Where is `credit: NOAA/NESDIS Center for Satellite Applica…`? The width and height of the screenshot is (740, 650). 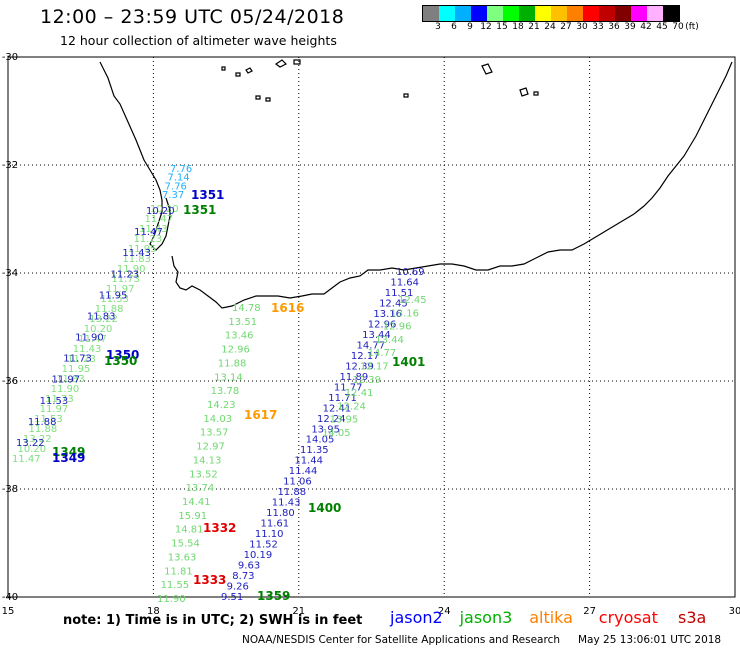 credit: NOAA/NESDIS Center for Satellite Applica… is located at coordinates (401, 640).